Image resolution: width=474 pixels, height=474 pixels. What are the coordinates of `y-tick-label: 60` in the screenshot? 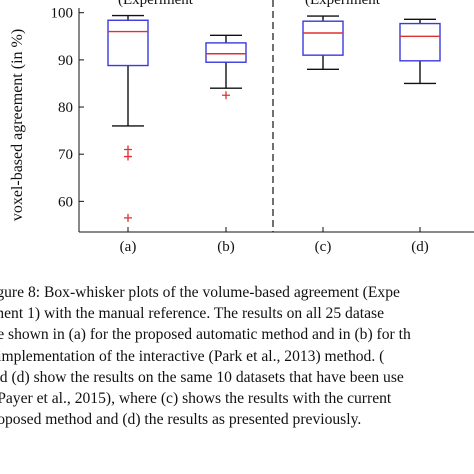 It's located at (65, 202).